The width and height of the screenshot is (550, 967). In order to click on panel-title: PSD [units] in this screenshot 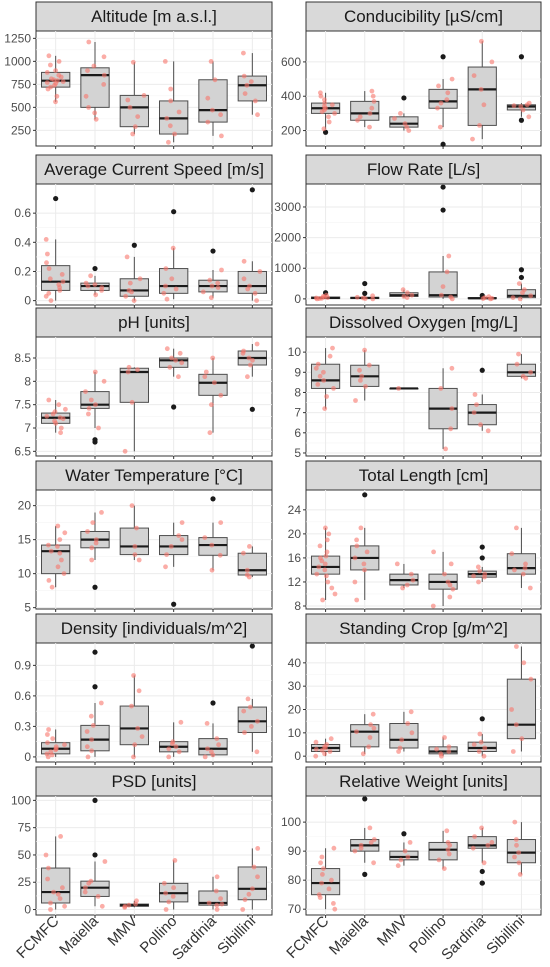, I will do `click(153, 781)`.